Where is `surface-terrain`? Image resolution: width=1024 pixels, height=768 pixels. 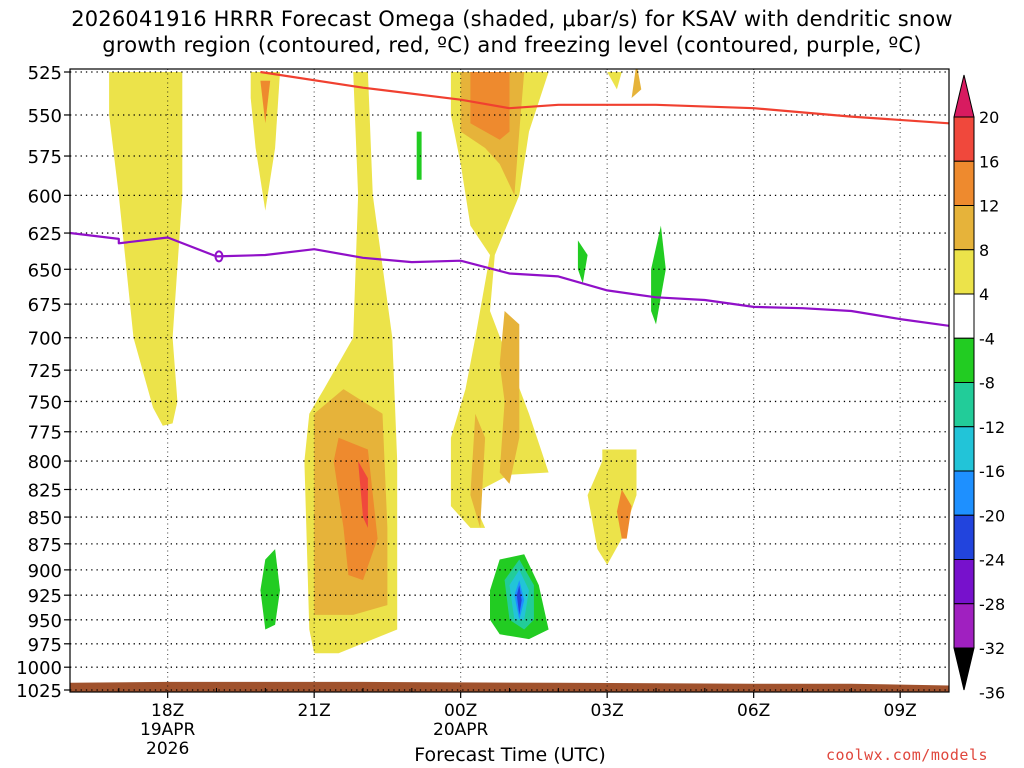 surface-terrain is located at coordinates (509, 686).